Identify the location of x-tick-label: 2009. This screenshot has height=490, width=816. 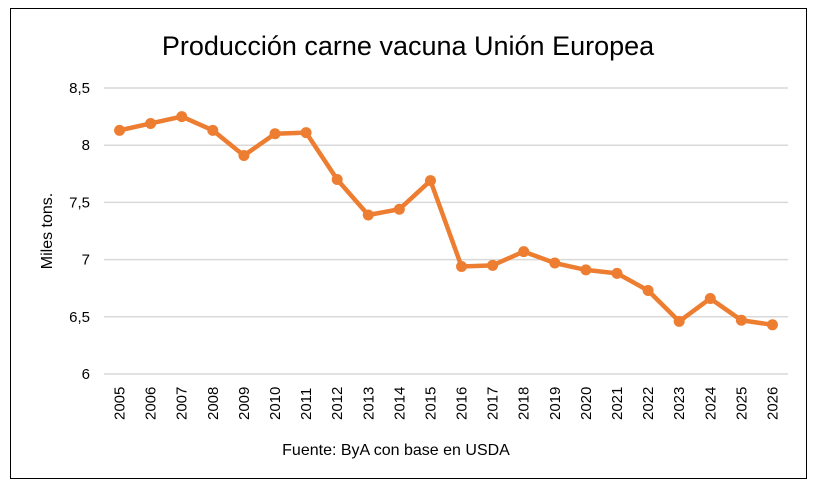
(244, 403).